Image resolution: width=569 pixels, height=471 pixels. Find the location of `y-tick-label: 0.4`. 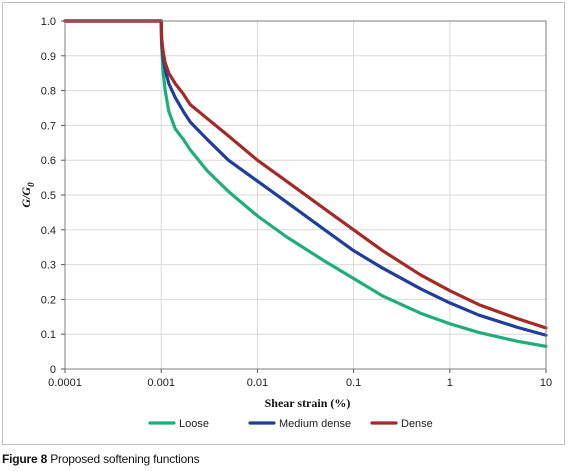

y-tick-label: 0.4 is located at coordinates (48, 231).